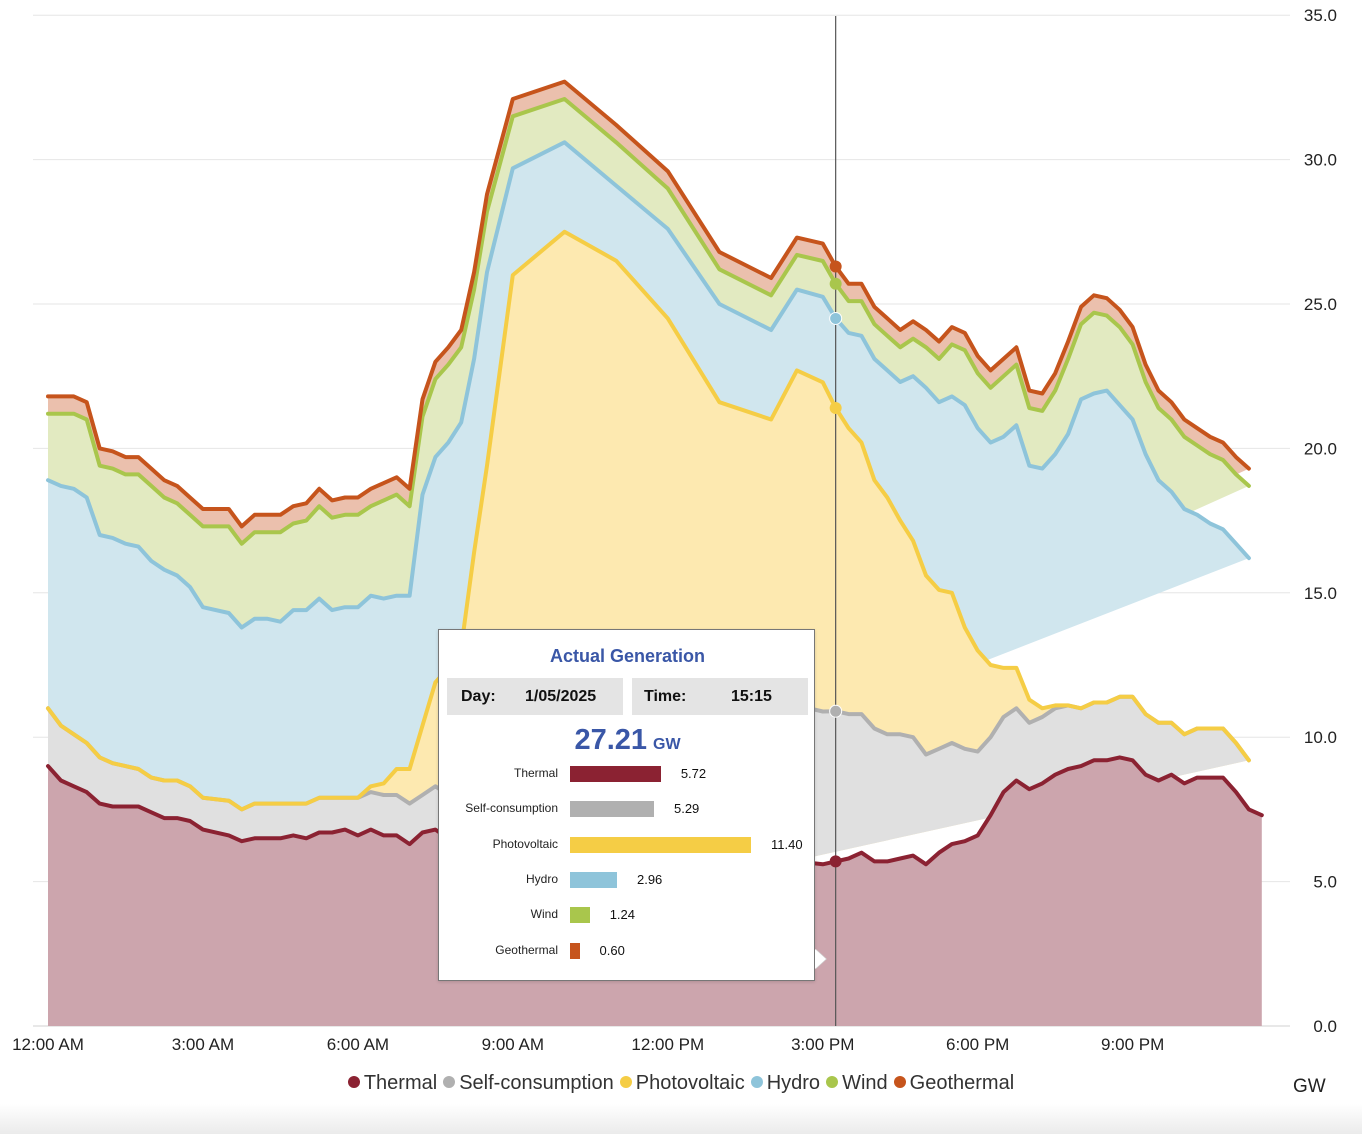 The width and height of the screenshot is (1362, 1134). What do you see at coordinates (793, 1083) in the screenshot?
I see `legend-label: Hydro` at bounding box center [793, 1083].